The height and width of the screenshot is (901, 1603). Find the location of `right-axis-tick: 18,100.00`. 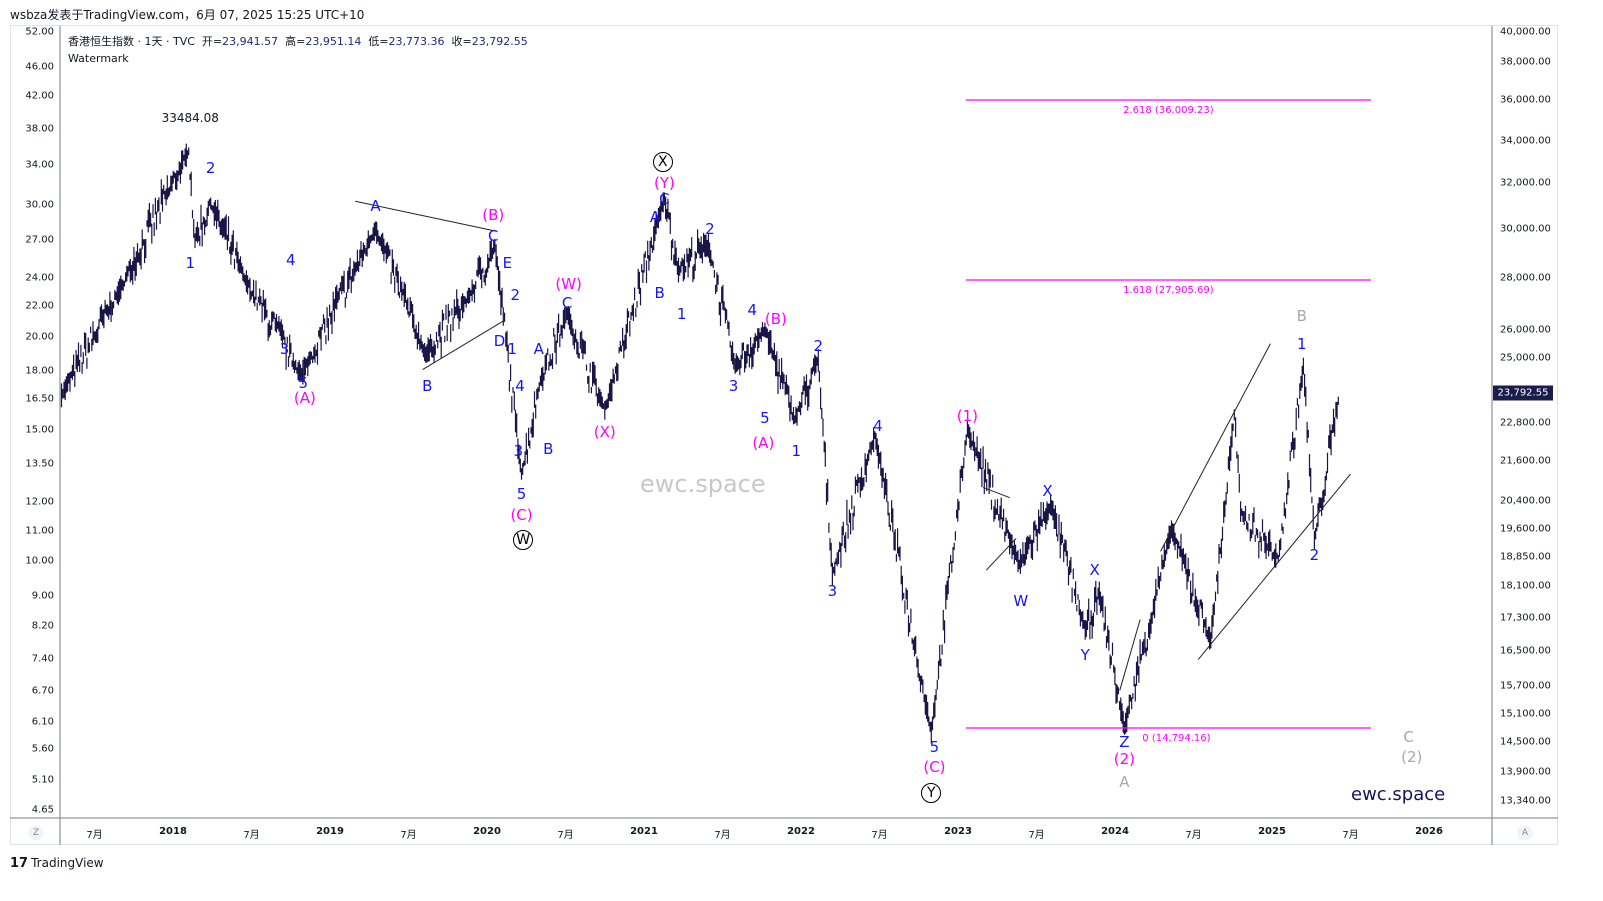

right-axis-tick: 18,100.00 is located at coordinates (1525, 586).